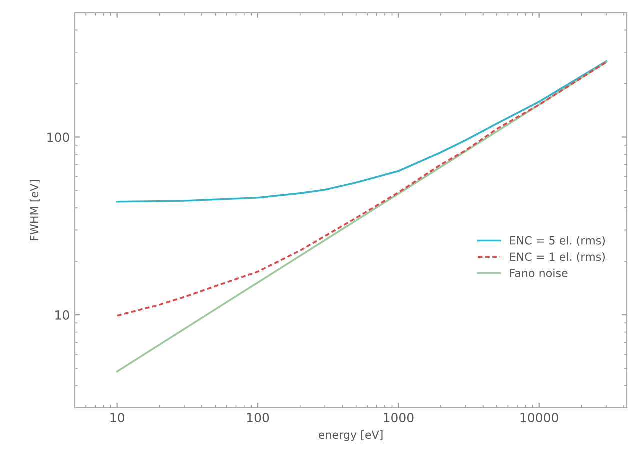 Image resolution: width=638 pixels, height=471 pixels. Describe the element at coordinates (539, 418) in the screenshot. I see `x-tick-label: 10000` at that location.